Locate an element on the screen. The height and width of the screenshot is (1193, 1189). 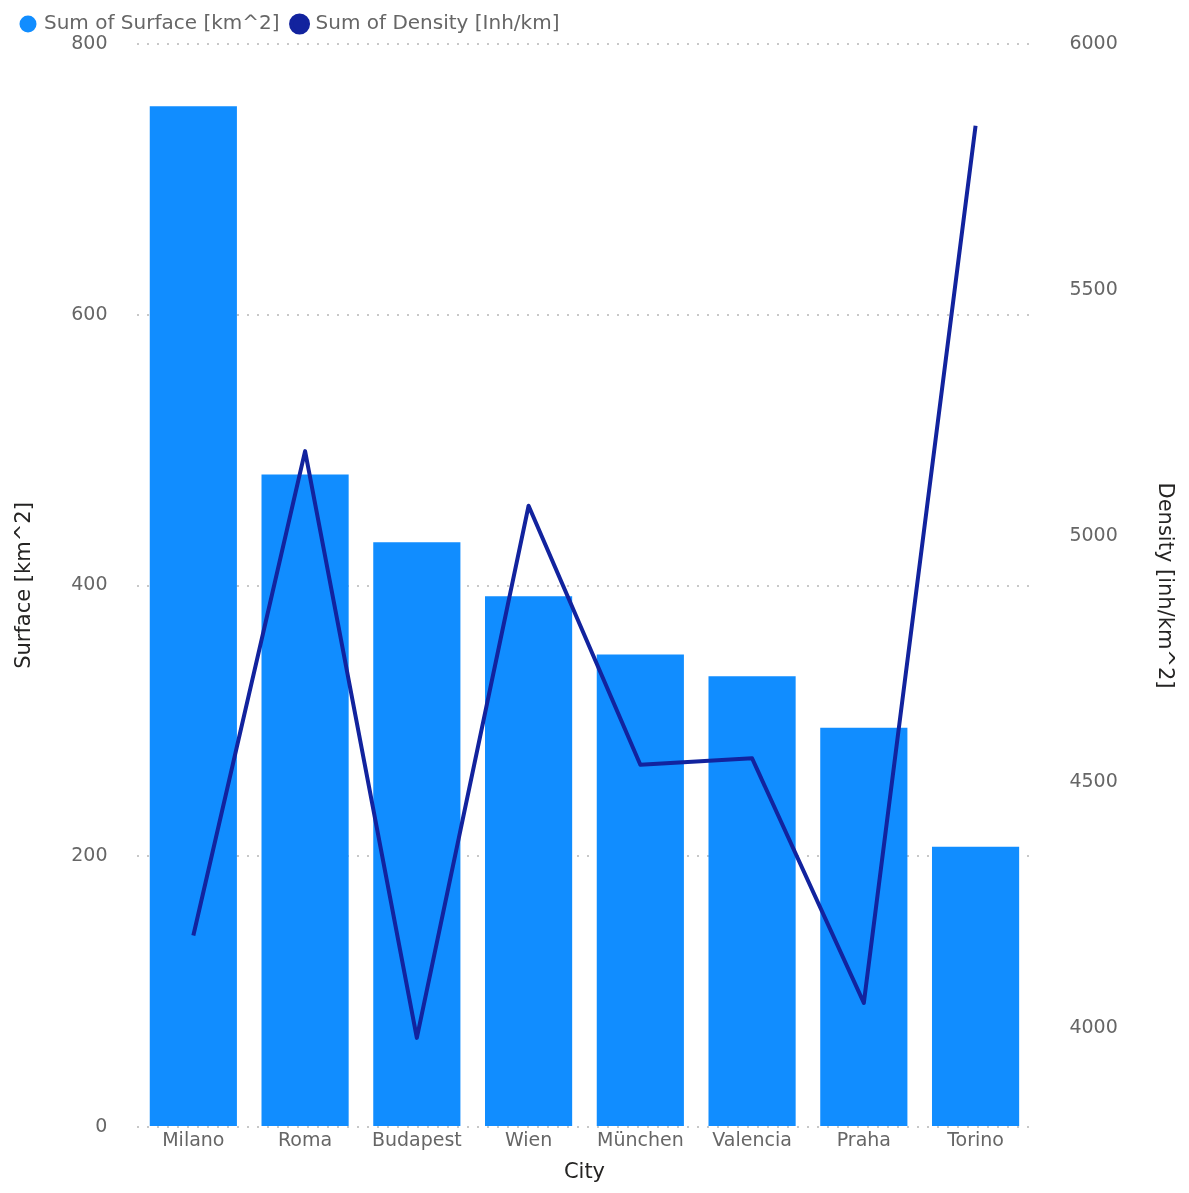
y-tick-label: 200 is located at coordinates (89, 854).